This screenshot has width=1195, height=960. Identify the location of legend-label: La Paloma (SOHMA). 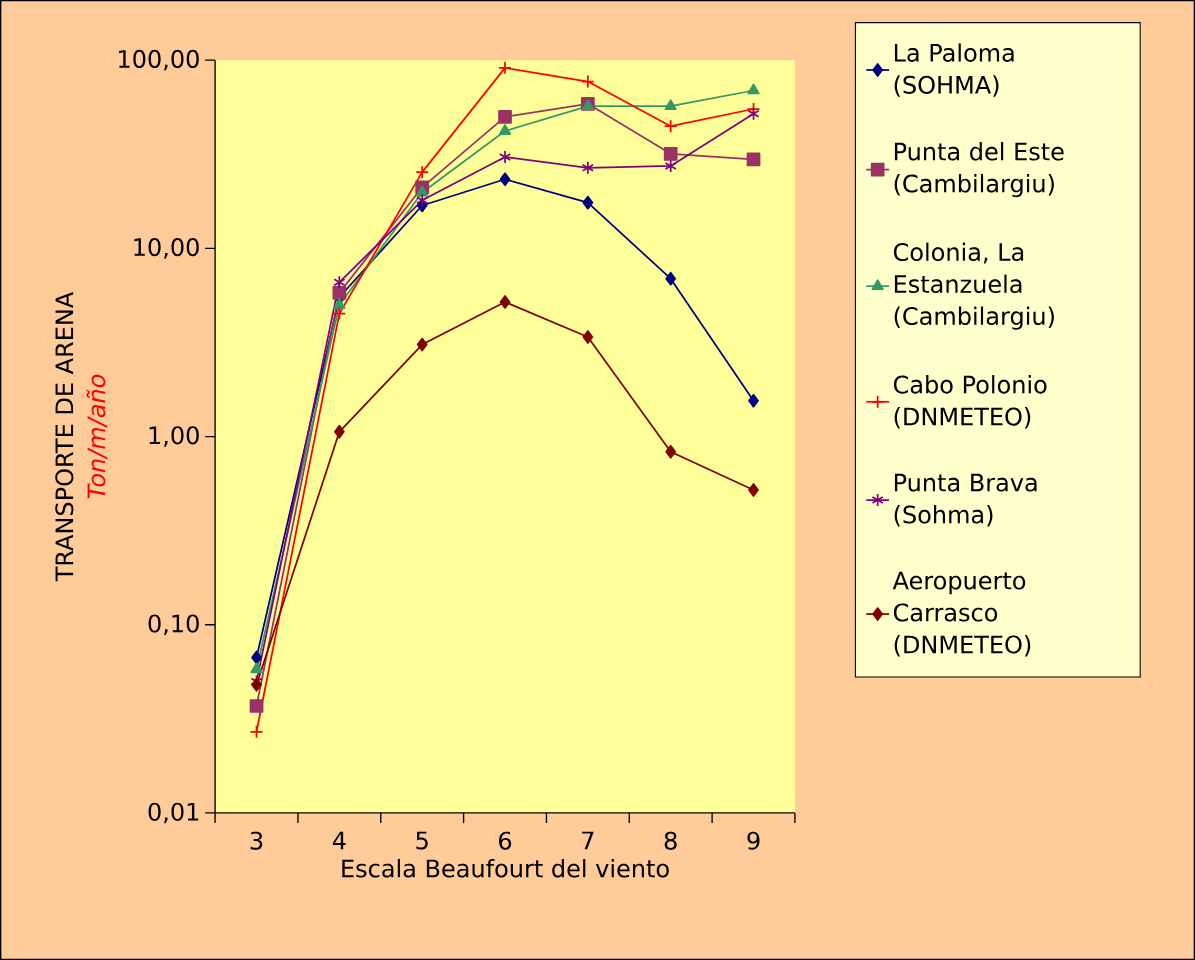
(954, 70).